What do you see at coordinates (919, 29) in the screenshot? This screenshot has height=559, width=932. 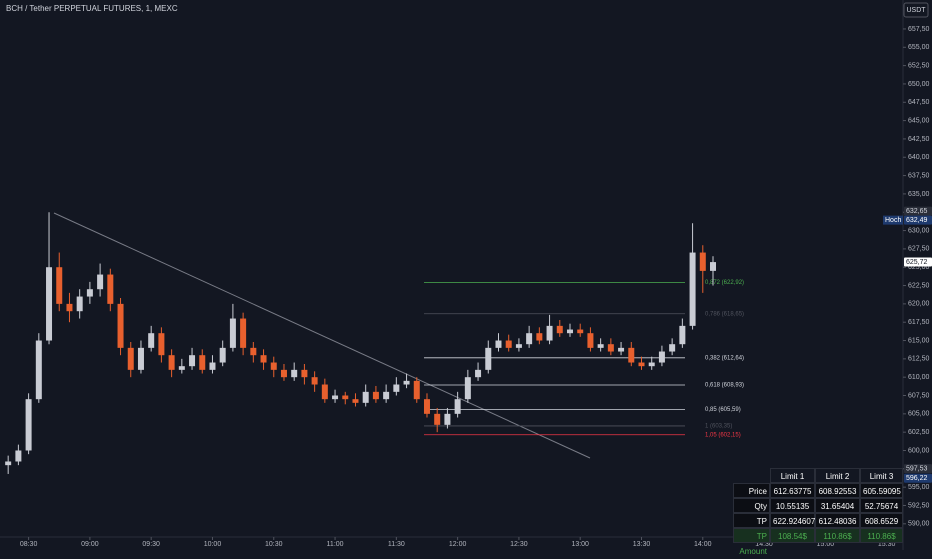 I see `y-tick-label: 657,50` at bounding box center [919, 29].